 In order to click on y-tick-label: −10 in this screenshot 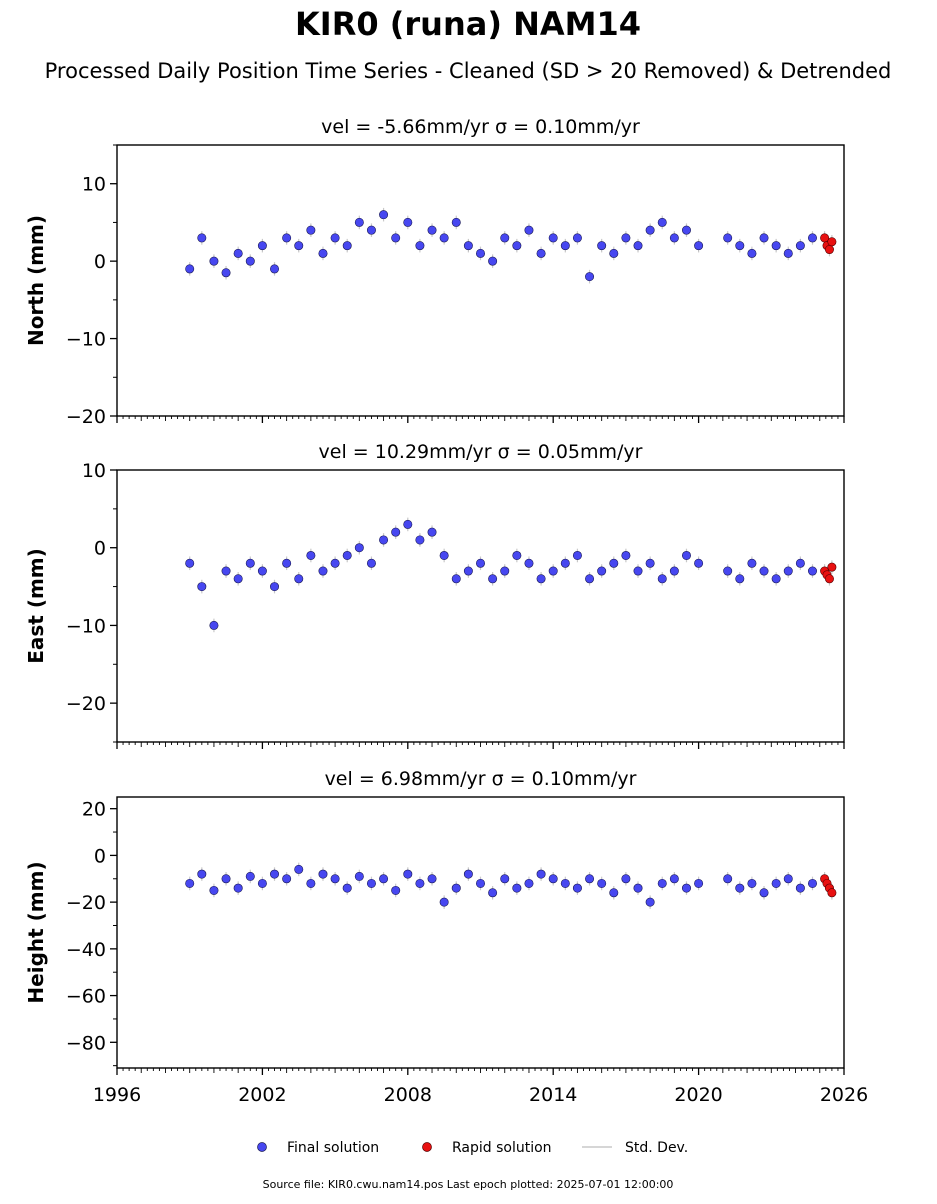, I will do `click(86, 340)`.